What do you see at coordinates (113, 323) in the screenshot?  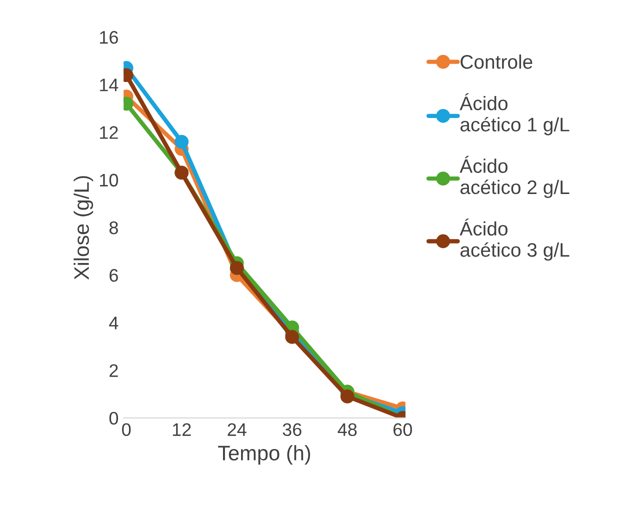 I see `y-tick-label: 4` at bounding box center [113, 323].